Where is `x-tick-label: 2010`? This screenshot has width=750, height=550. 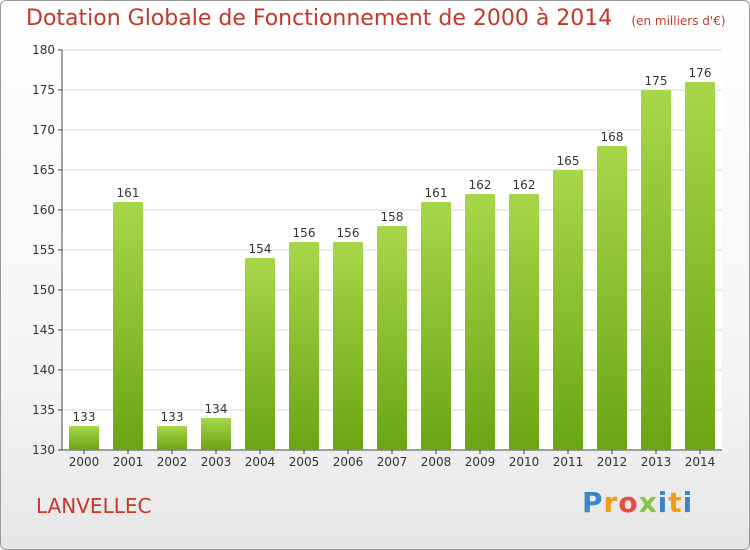
x-tick-label: 2010 is located at coordinates (524, 462).